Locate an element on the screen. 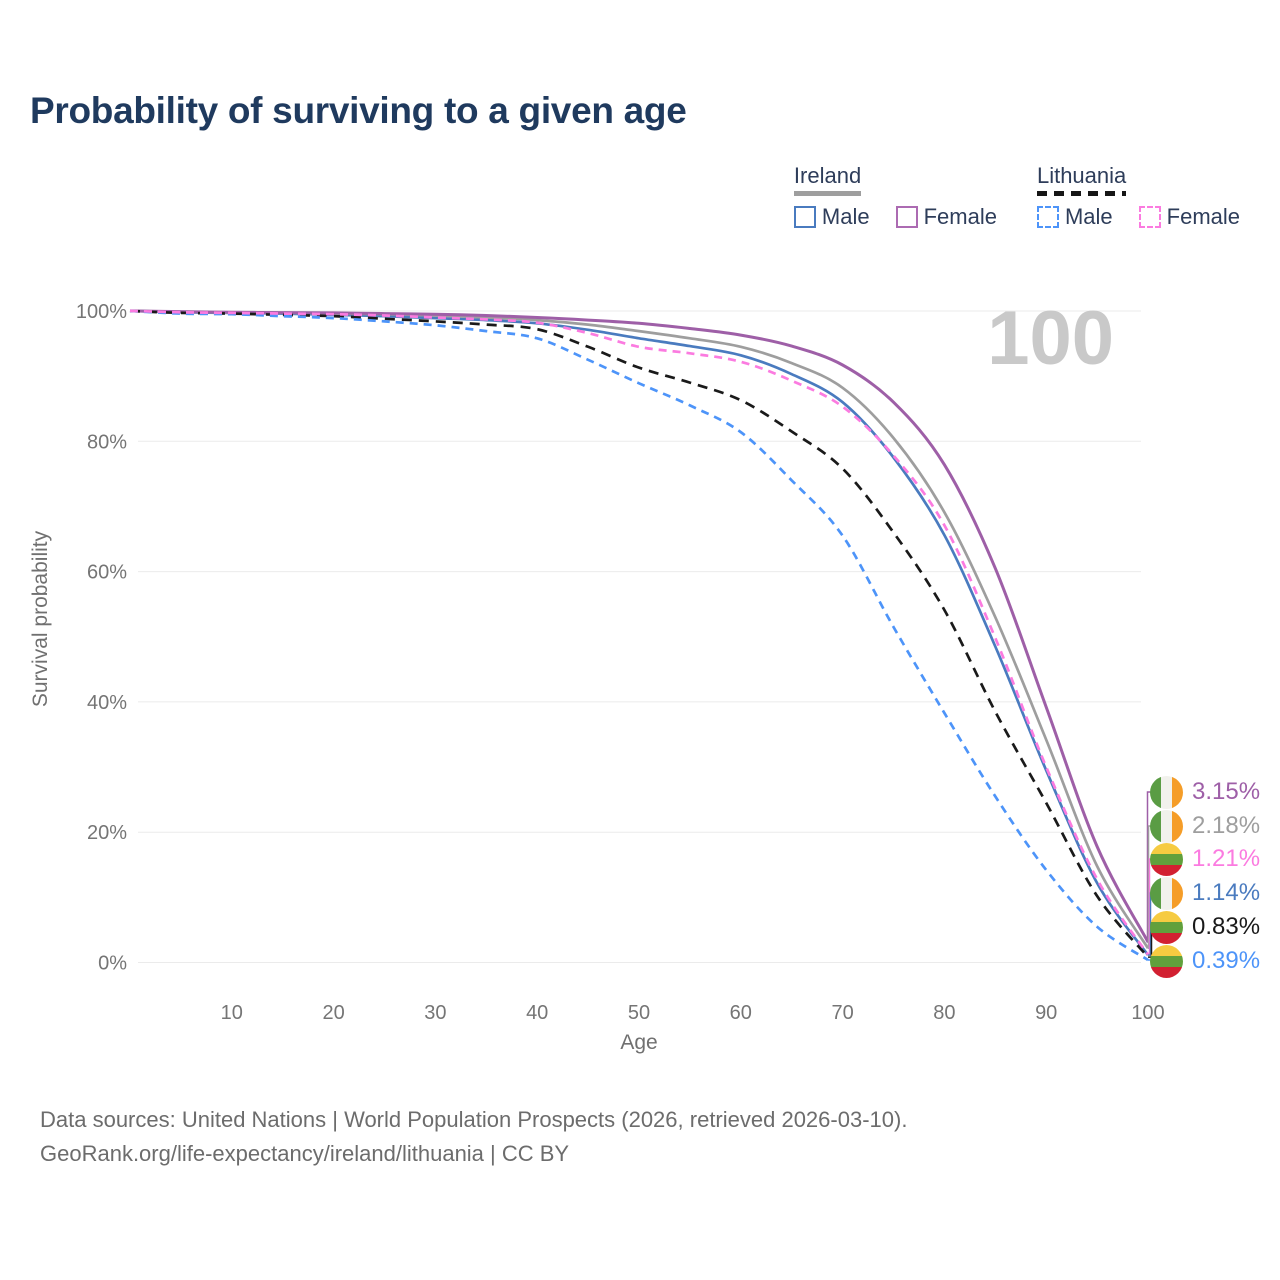  series-end-label: 0.39% is located at coordinates (1205, 961).